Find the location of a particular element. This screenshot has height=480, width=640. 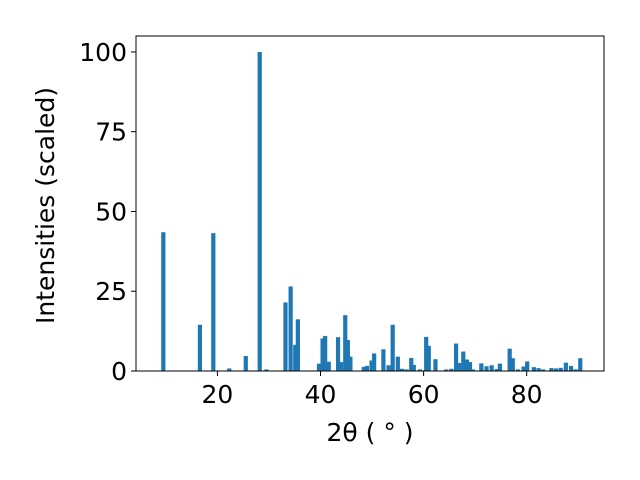

x-tick-label: 20 is located at coordinates (218, 394).